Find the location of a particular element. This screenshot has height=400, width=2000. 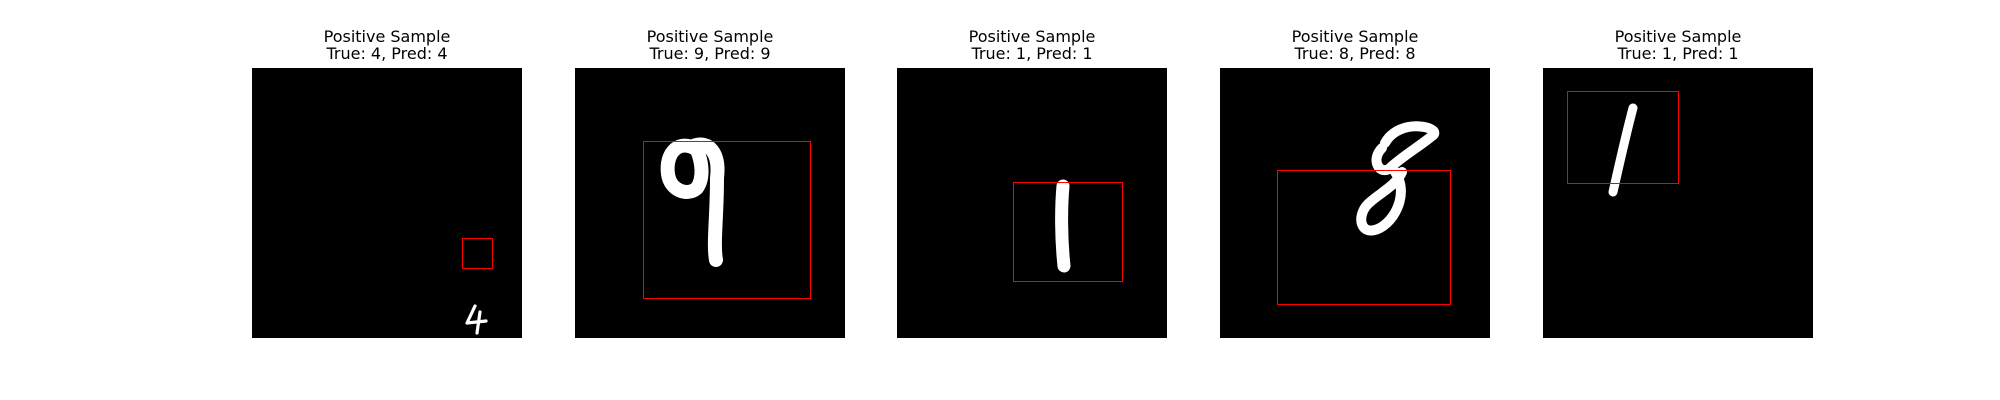

panel-caption: True: 8, Pred: 8 is located at coordinates (1355, 53).